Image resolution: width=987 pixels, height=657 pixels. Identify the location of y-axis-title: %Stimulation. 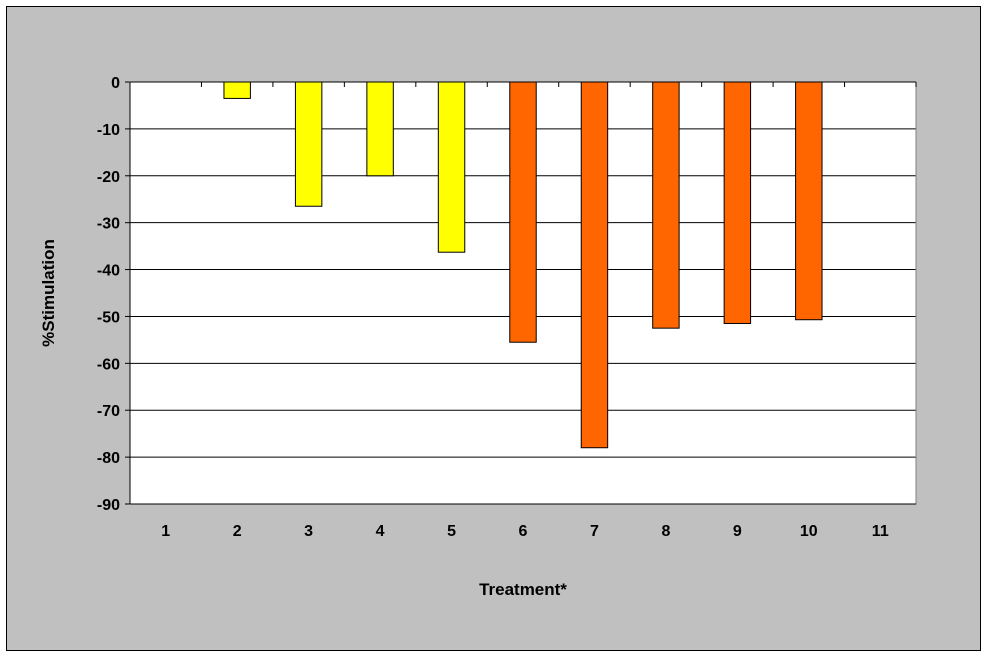
(48, 293).